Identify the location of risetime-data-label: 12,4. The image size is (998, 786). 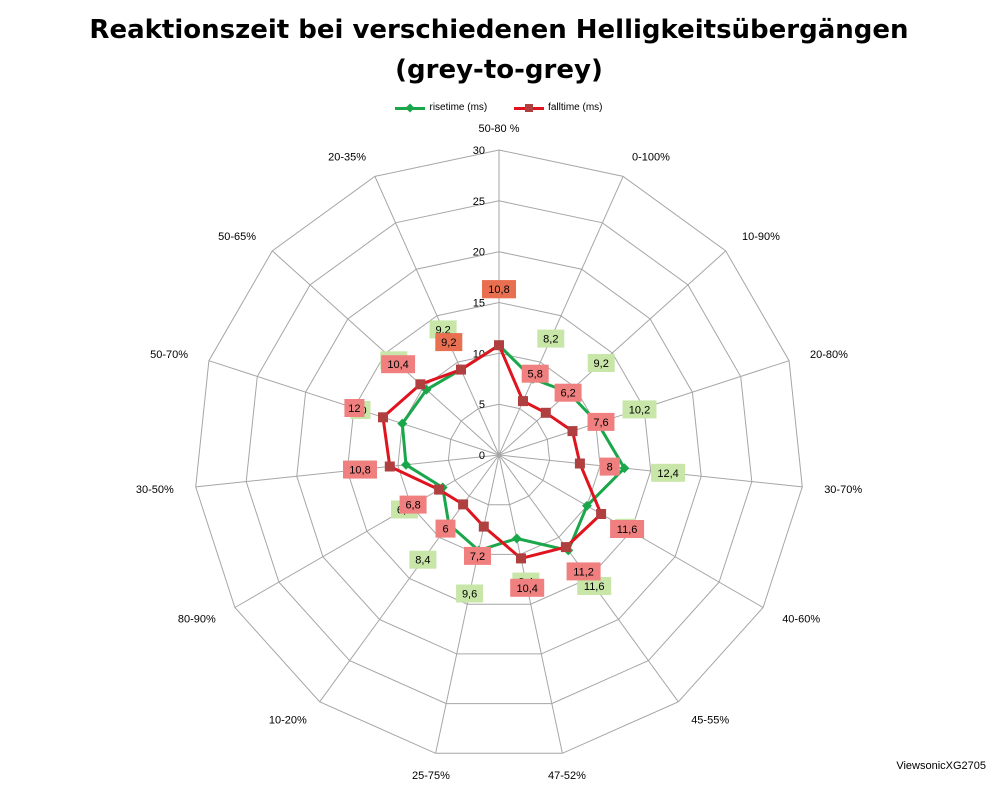
(667, 474).